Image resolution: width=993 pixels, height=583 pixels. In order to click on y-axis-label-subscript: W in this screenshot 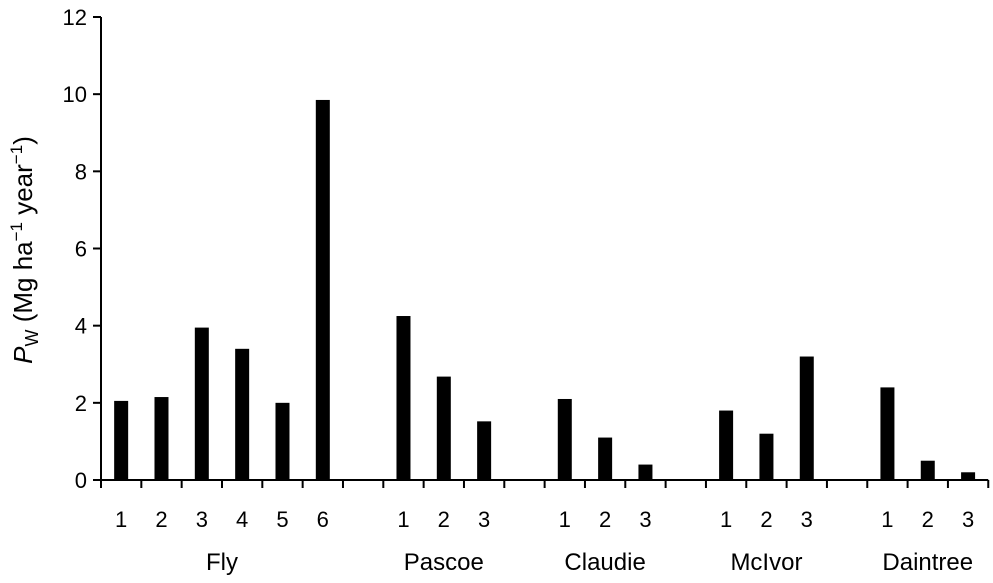, I will do `click(32, 338)`.